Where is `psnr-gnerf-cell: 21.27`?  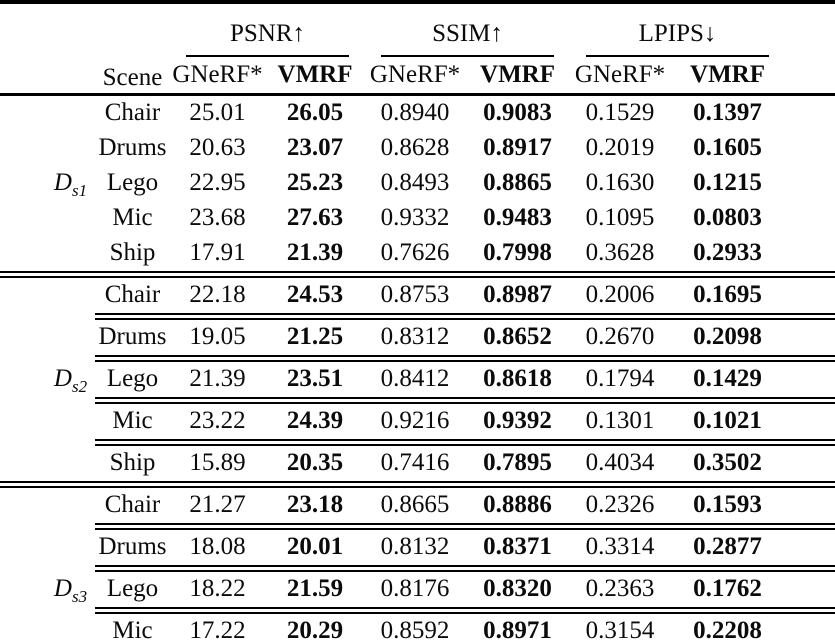
psnr-gnerf-cell: 21.27 is located at coordinates (217, 504).